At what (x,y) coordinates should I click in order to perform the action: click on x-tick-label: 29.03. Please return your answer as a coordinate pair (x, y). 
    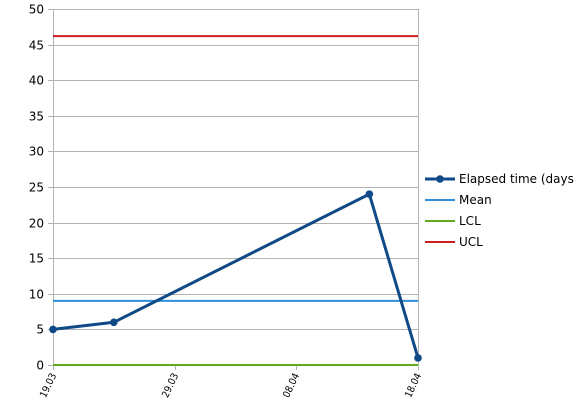
    Looking at the image, I should click on (170, 386).